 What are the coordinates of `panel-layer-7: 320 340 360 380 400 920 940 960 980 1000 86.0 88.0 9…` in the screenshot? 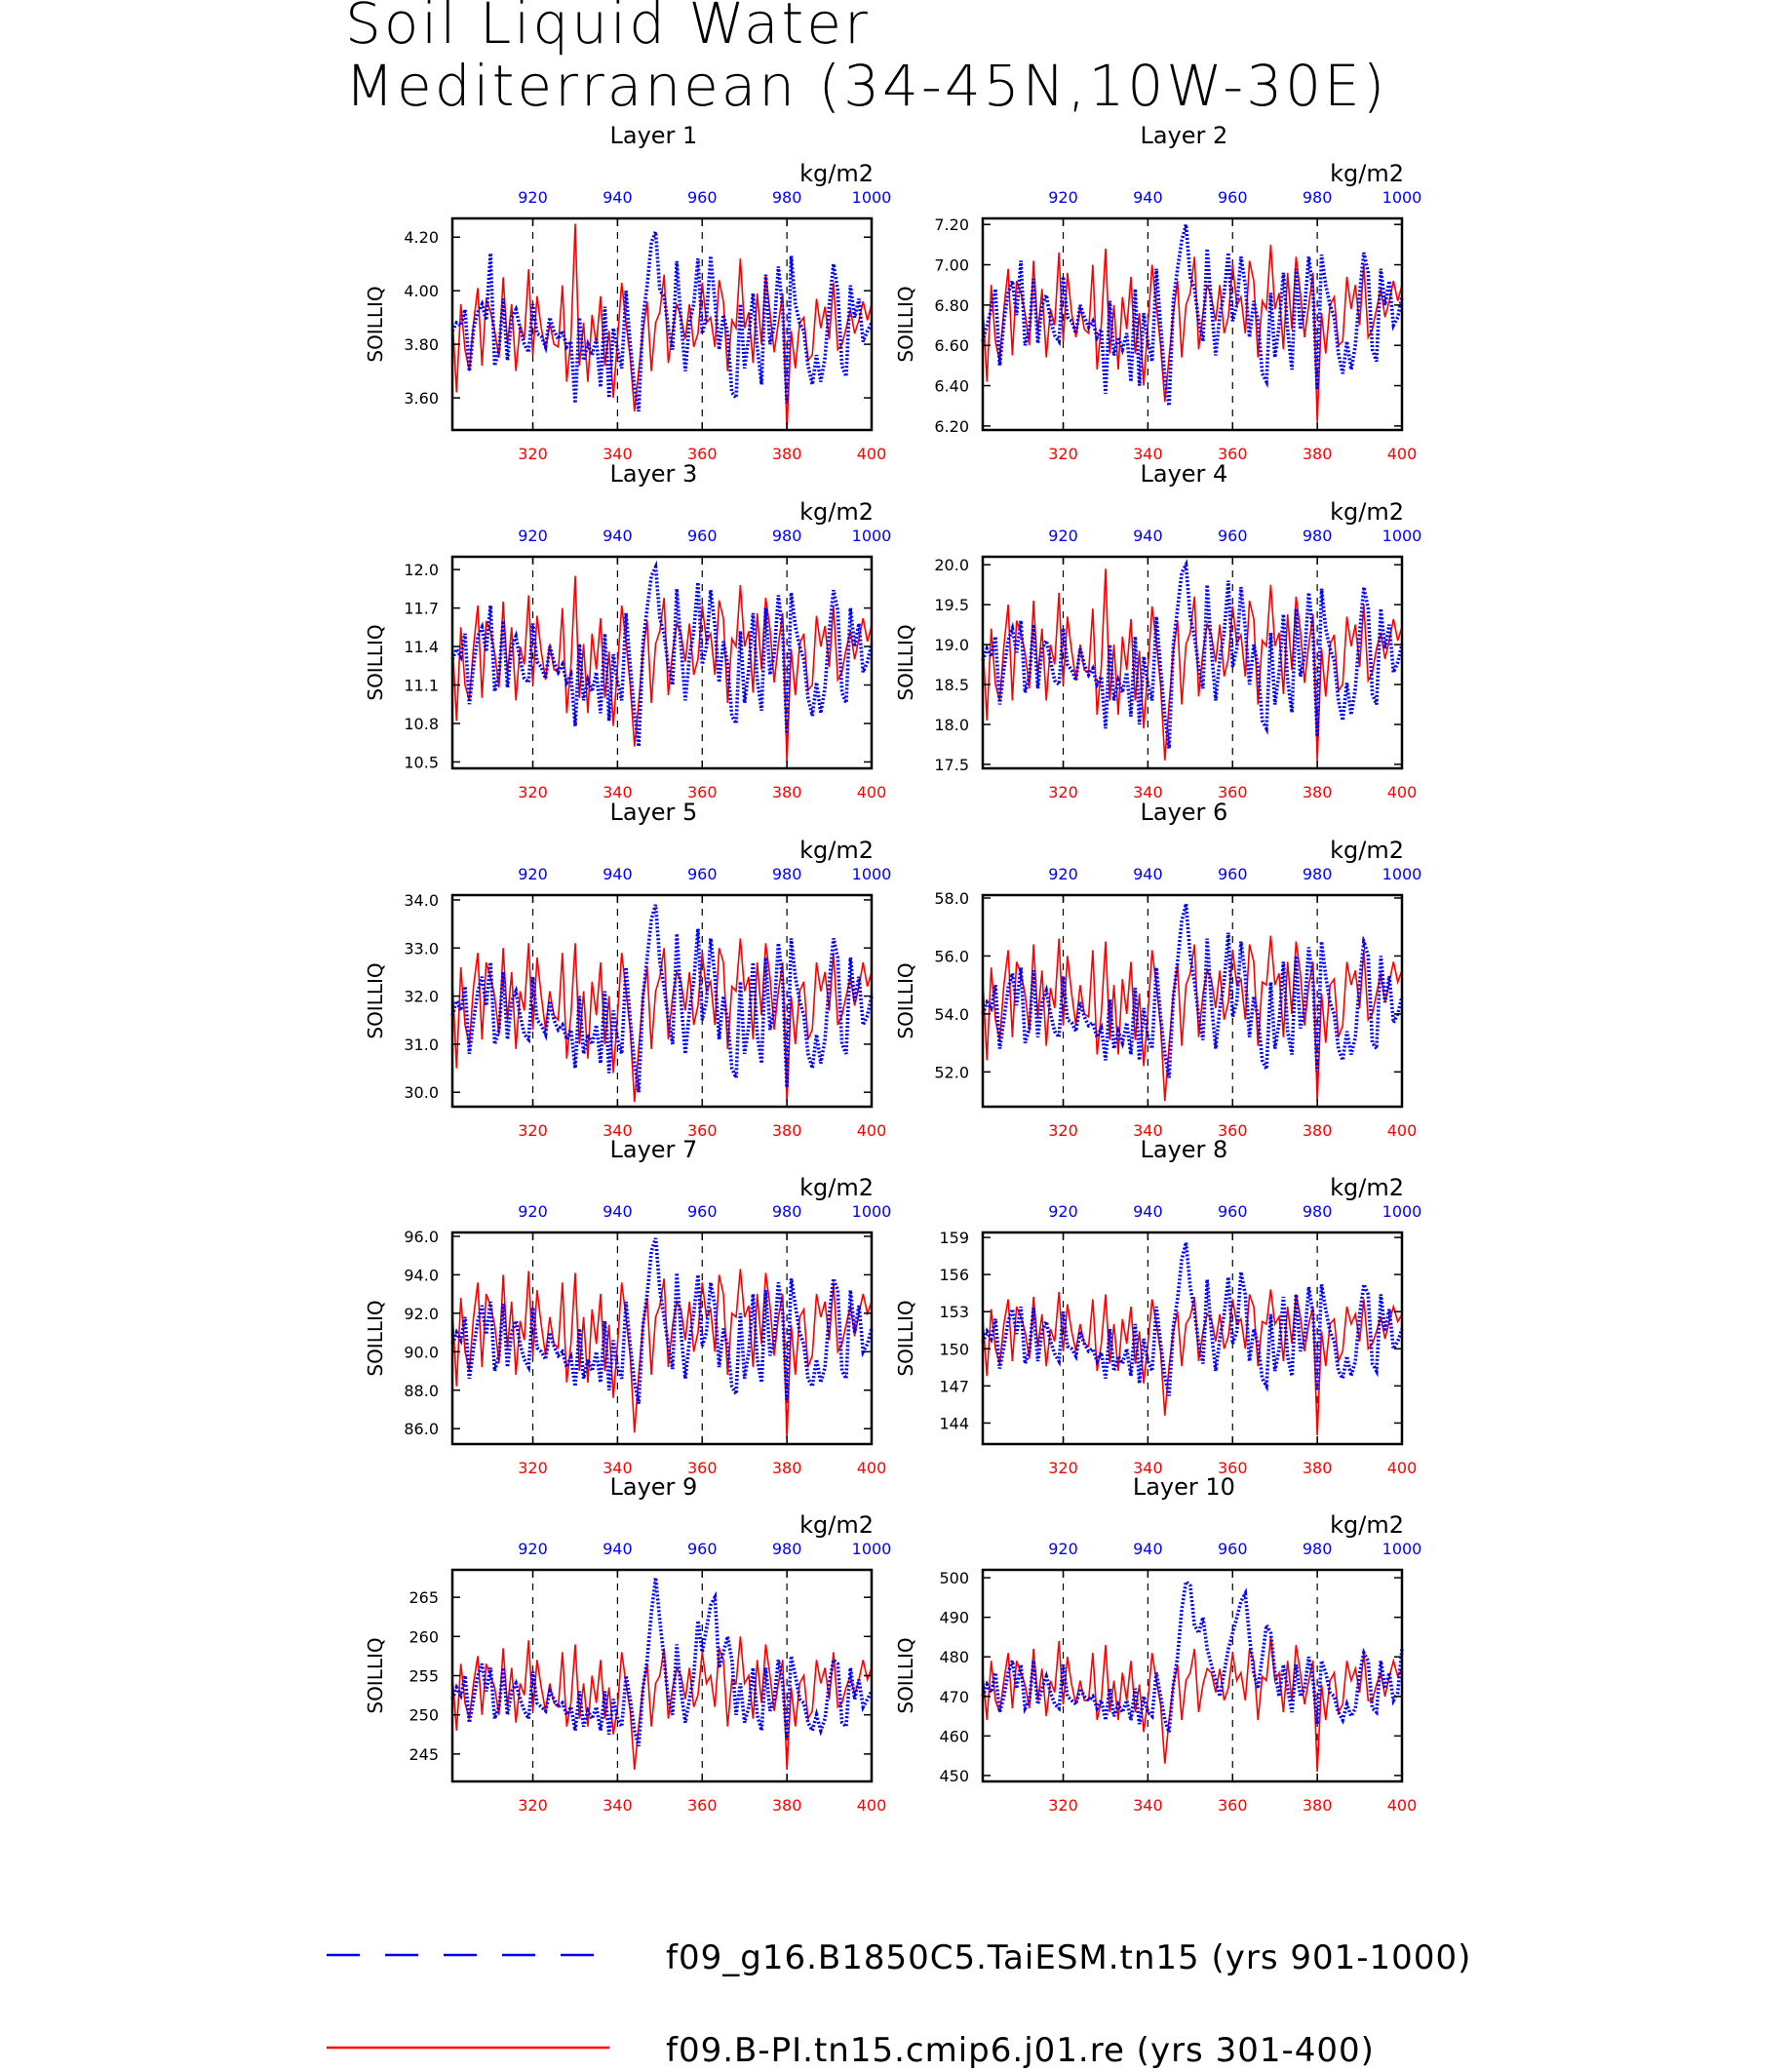 It's located at (627, 1306).